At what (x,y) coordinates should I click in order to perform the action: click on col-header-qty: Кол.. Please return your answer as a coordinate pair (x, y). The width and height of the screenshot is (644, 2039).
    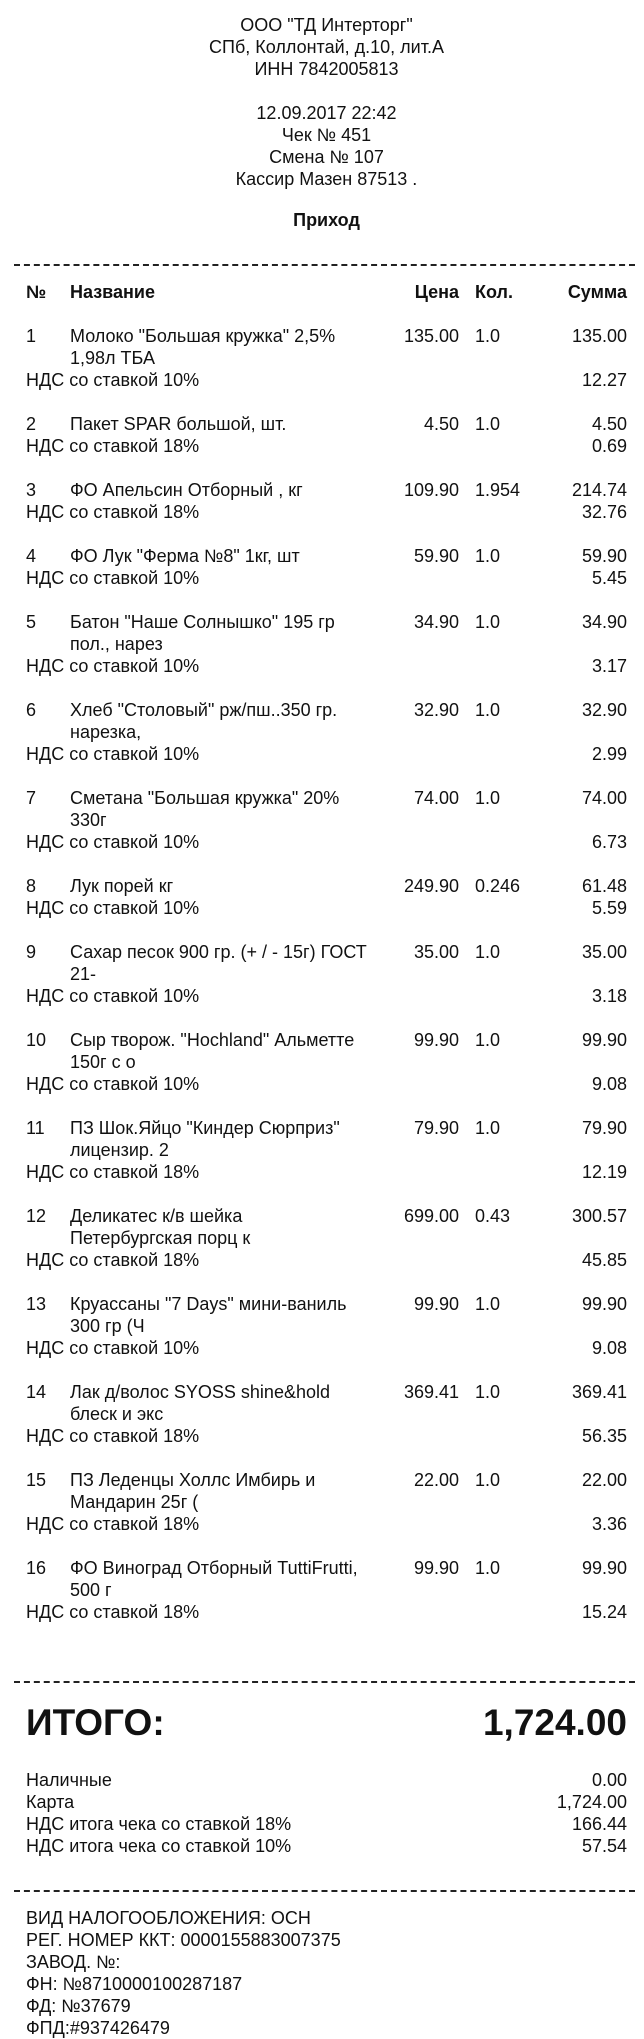
    Looking at the image, I should click on (494, 292).